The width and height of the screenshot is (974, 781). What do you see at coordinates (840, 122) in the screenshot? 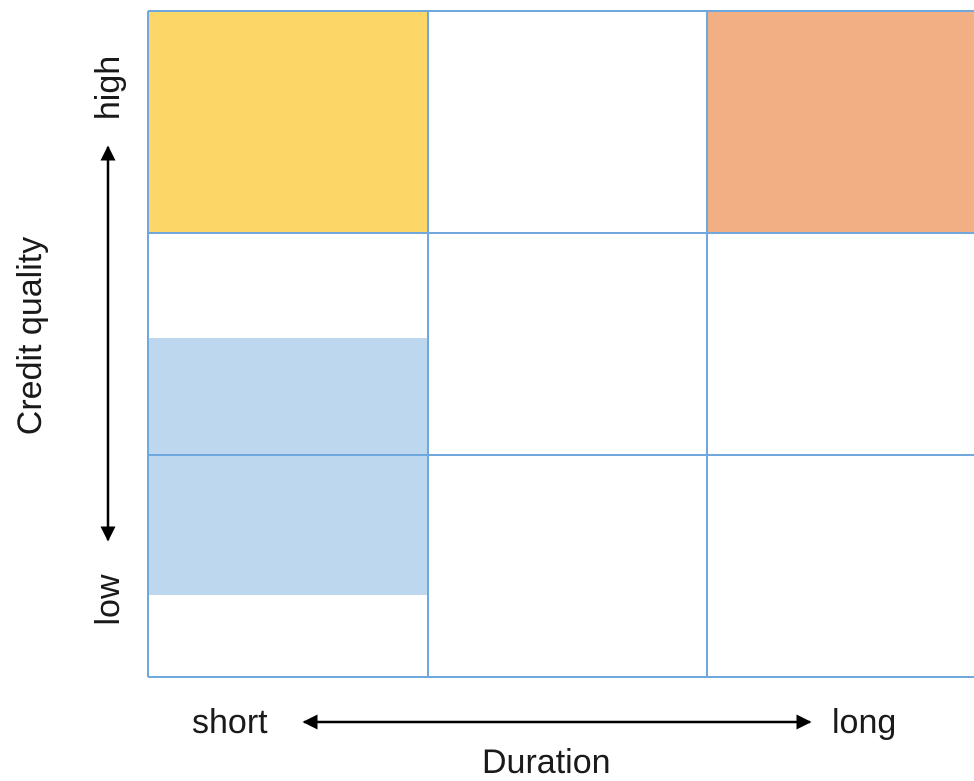
I see `highlight-high-long` at bounding box center [840, 122].